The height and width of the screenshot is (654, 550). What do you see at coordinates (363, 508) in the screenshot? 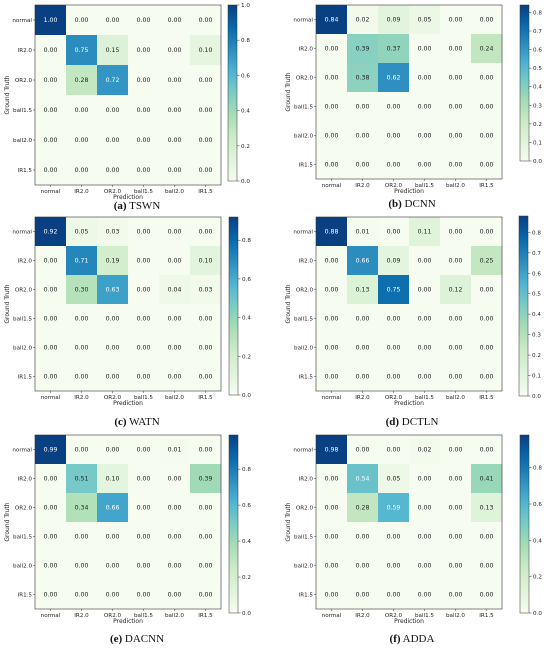
I see `cell-value-label: 0.28` at bounding box center [363, 508].